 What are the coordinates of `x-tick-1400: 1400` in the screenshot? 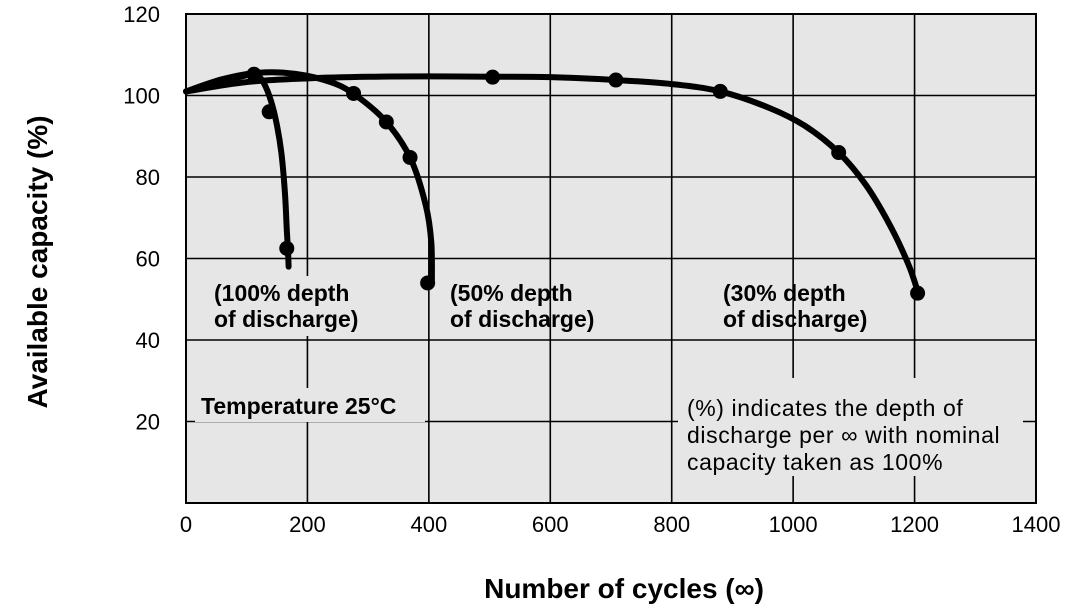 It's located at (1036, 524).